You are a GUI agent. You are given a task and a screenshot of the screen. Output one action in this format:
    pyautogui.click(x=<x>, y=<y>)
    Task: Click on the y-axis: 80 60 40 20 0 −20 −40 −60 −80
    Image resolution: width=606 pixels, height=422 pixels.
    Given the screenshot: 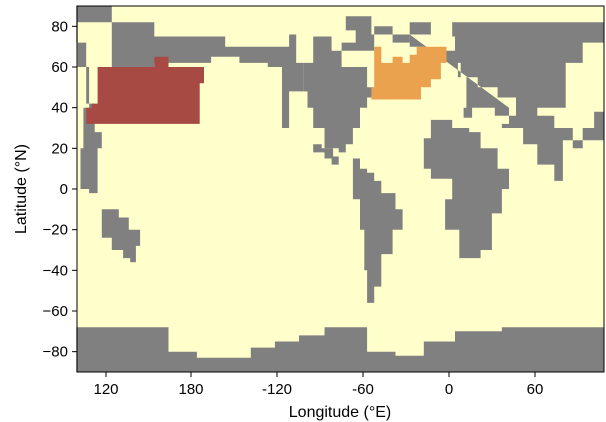 What is the action you would take?
    pyautogui.click(x=60, y=189)
    